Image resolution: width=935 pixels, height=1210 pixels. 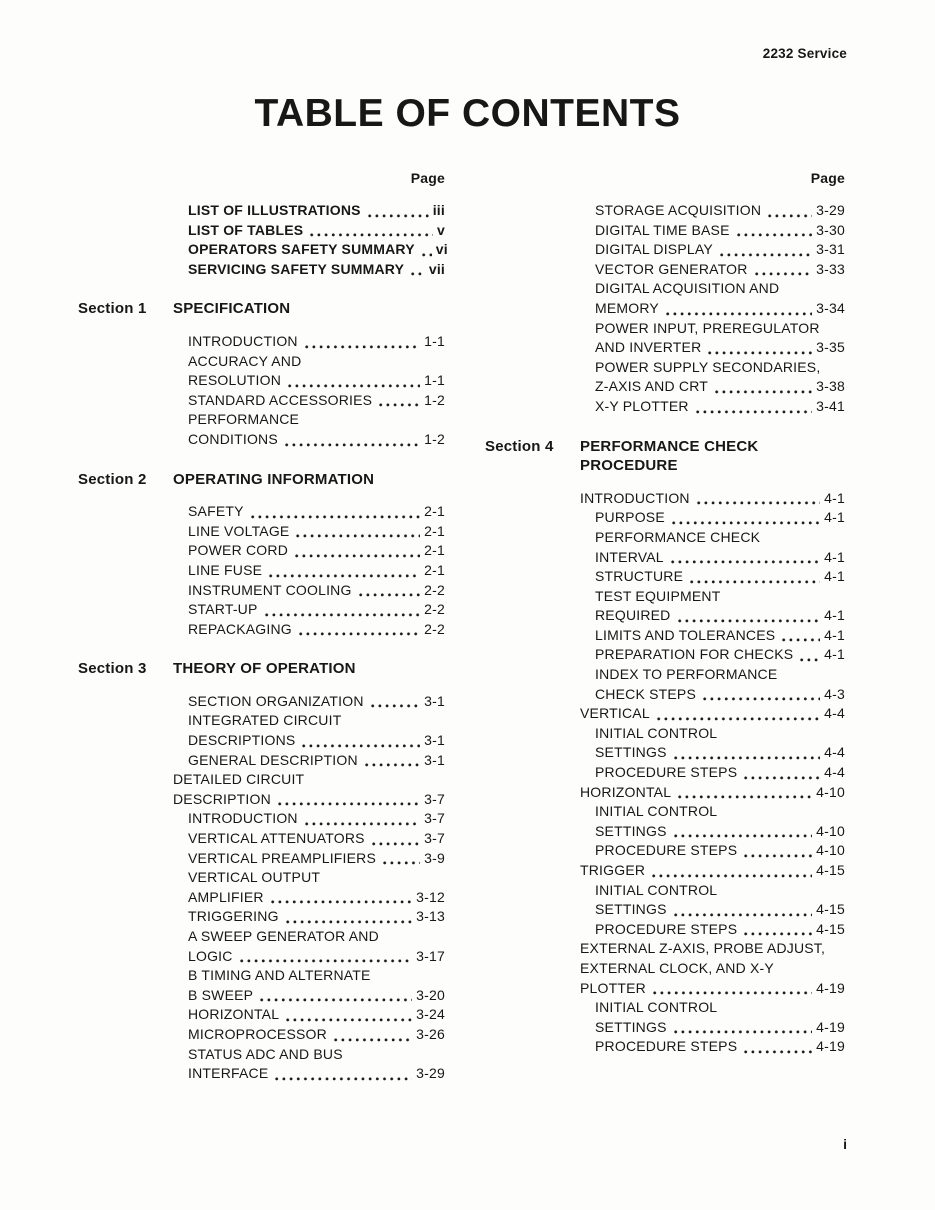 What do you see at coordinates (316, 401) in the screenshot?
I see `toc-entry-last-line: STANDARD ACCESSORIES 1-2` at bounding box center [316, 401].